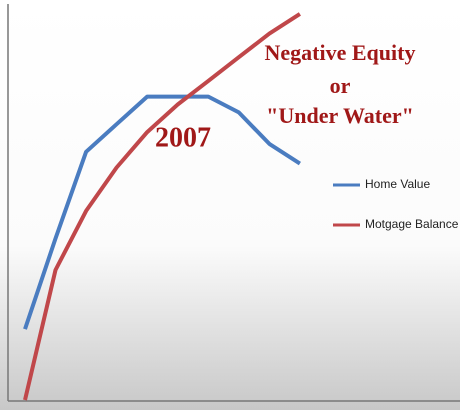  What do you see at coordinates (183, 137) in the screenshot?
I see `annotation: 2007` at bounding box center [183, 137].